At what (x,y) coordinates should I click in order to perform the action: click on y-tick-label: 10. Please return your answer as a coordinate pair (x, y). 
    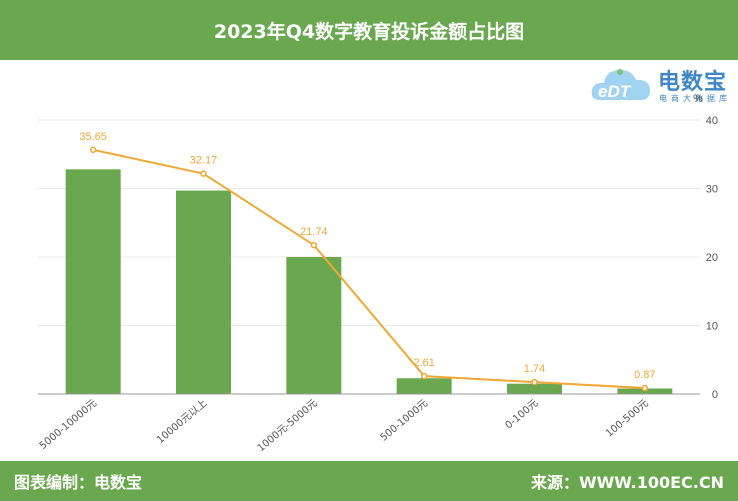
    Looking at the image, I should click on (712, 327).